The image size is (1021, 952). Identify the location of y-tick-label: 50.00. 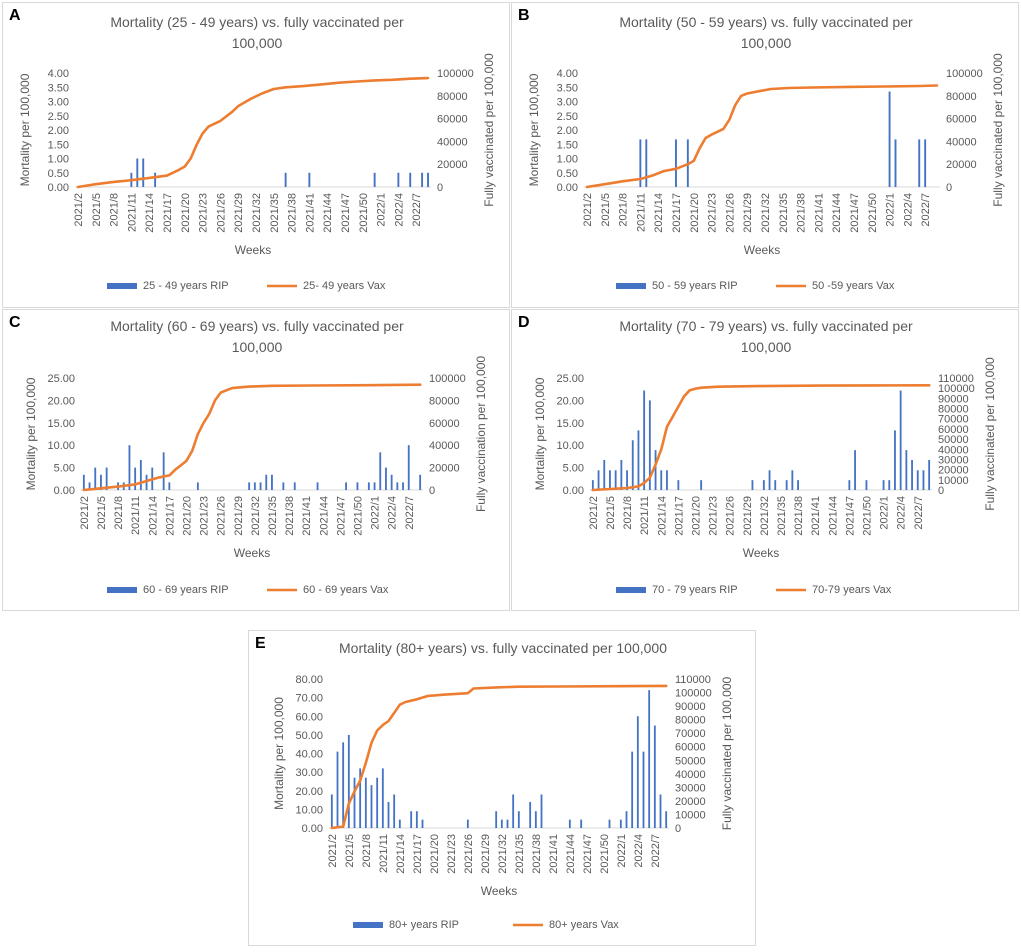
(309, 736).